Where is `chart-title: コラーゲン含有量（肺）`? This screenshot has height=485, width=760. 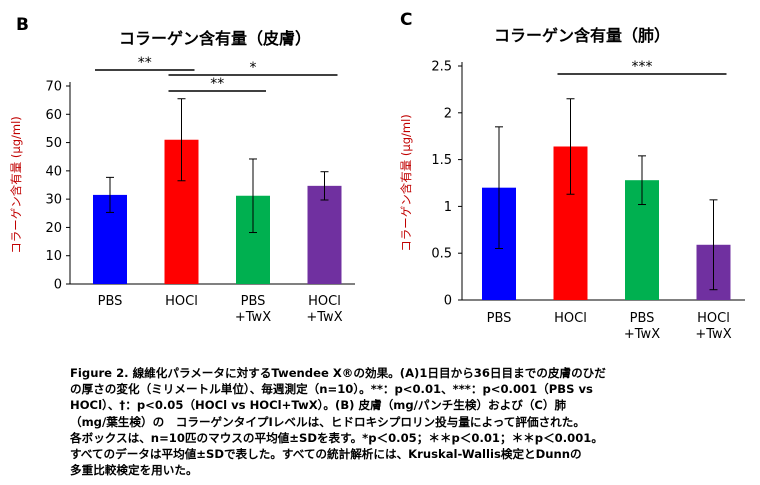 chart-title: コラーゲン含有量（肺） is located at coordinates (582, 35).